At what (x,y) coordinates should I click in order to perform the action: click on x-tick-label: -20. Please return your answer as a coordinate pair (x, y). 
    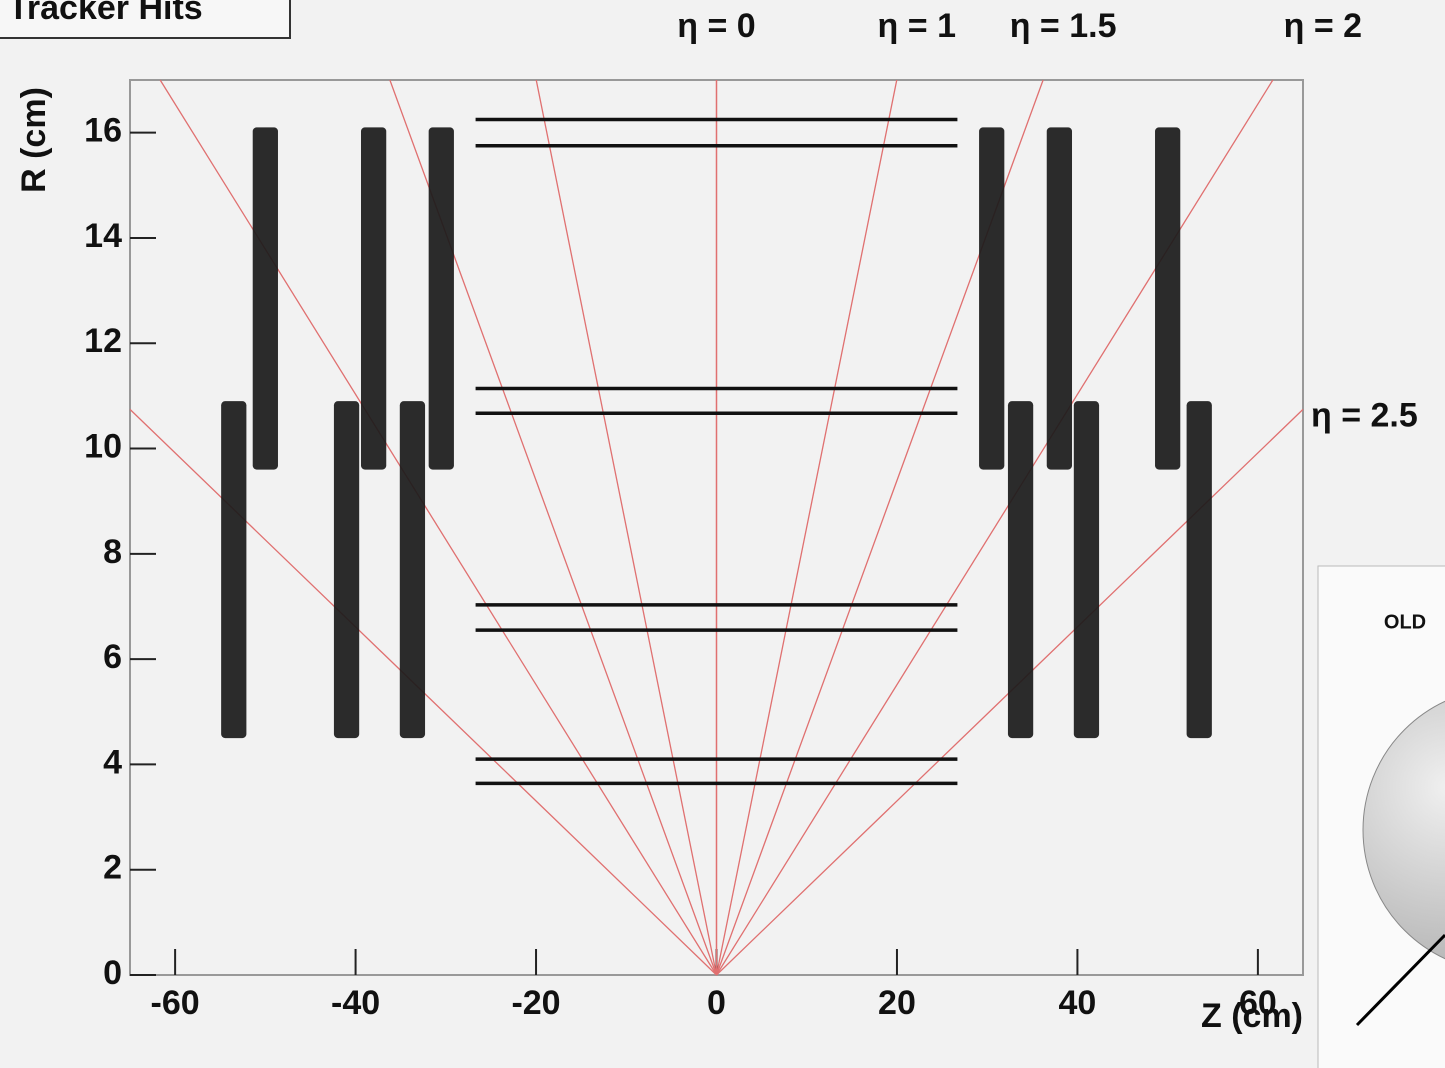
    Looking at the image, I should click on (535, 1003).